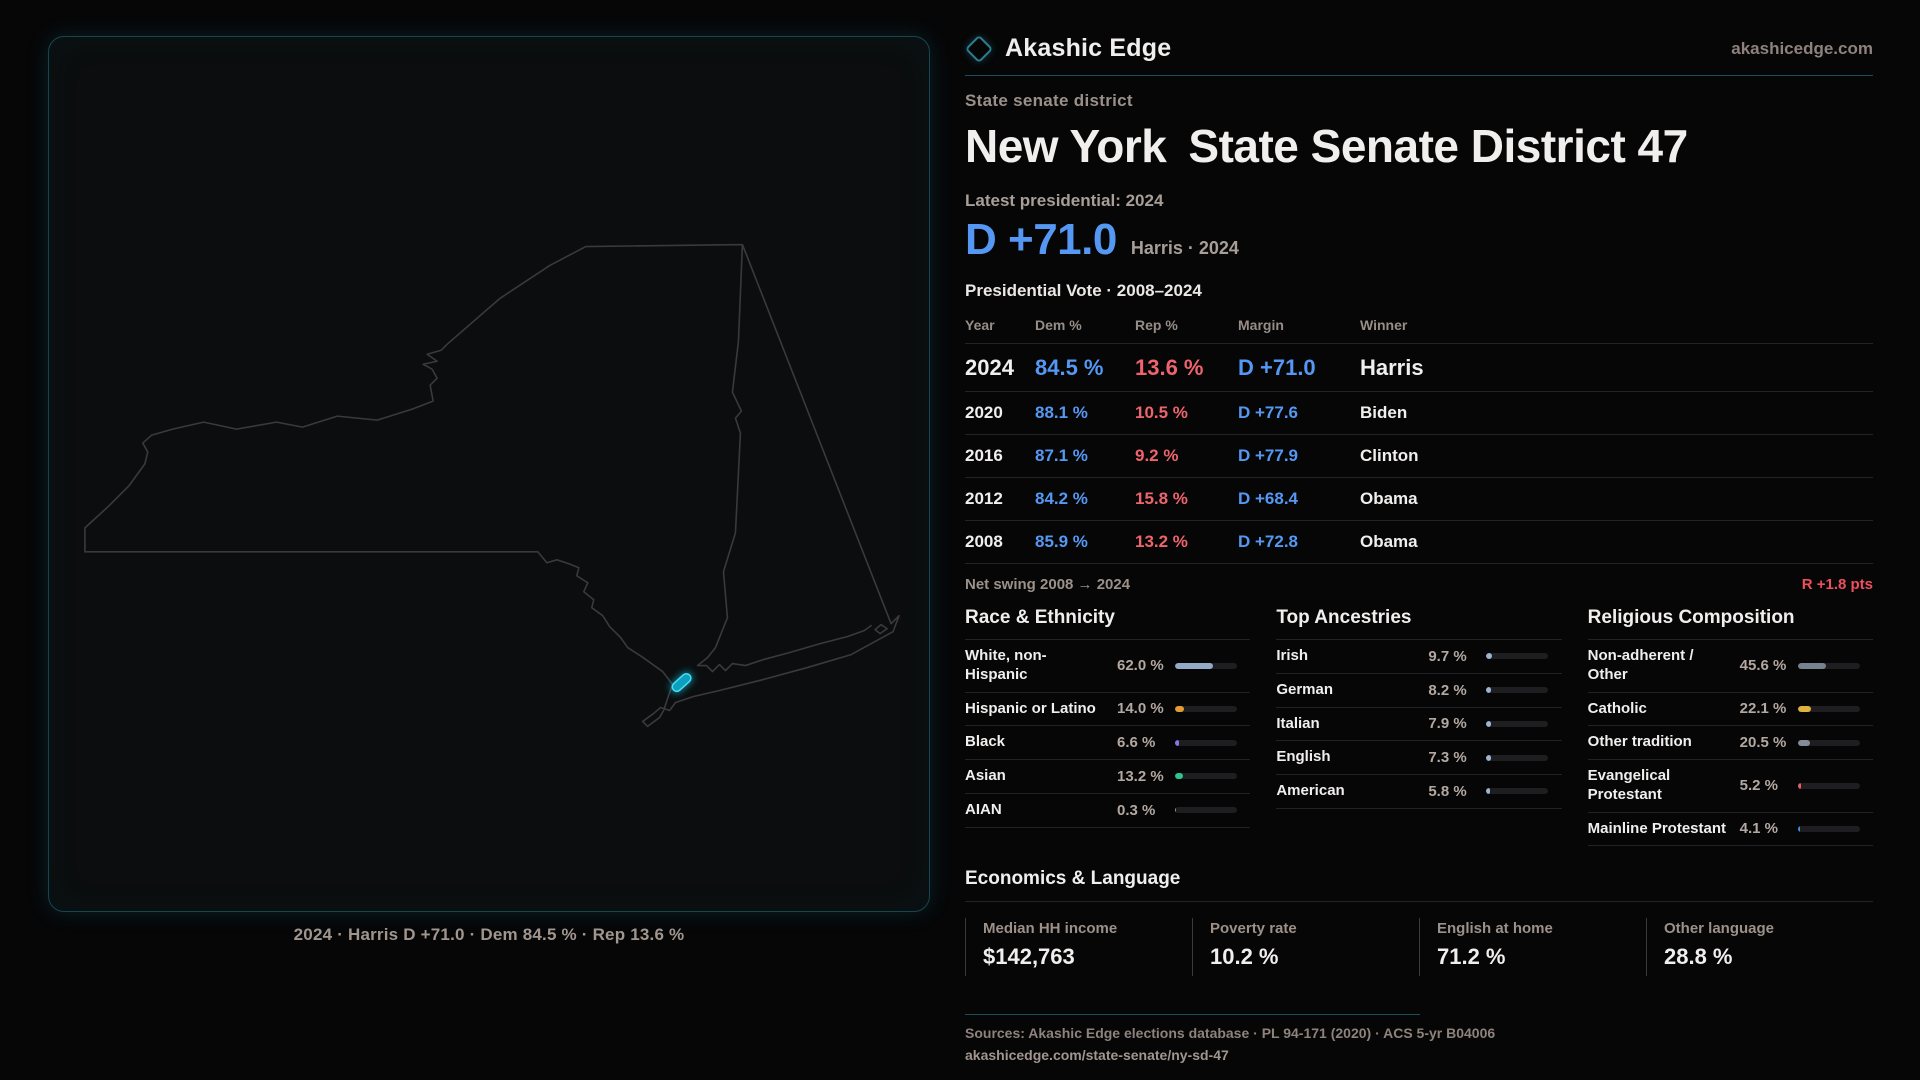 The height and width of the screenshot is (1080, 1920). Describe the element at coordinates (1192, 1015) in the screenshot. I see `footer-divider` at that location.